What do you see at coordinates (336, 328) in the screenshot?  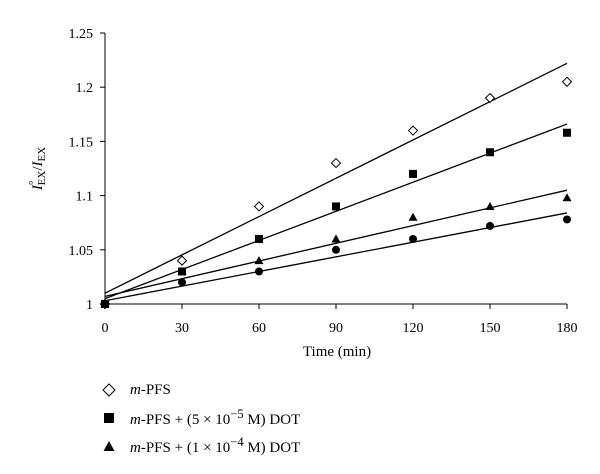 I see `x-tick-label: 90` at bounding box center [336, 328].